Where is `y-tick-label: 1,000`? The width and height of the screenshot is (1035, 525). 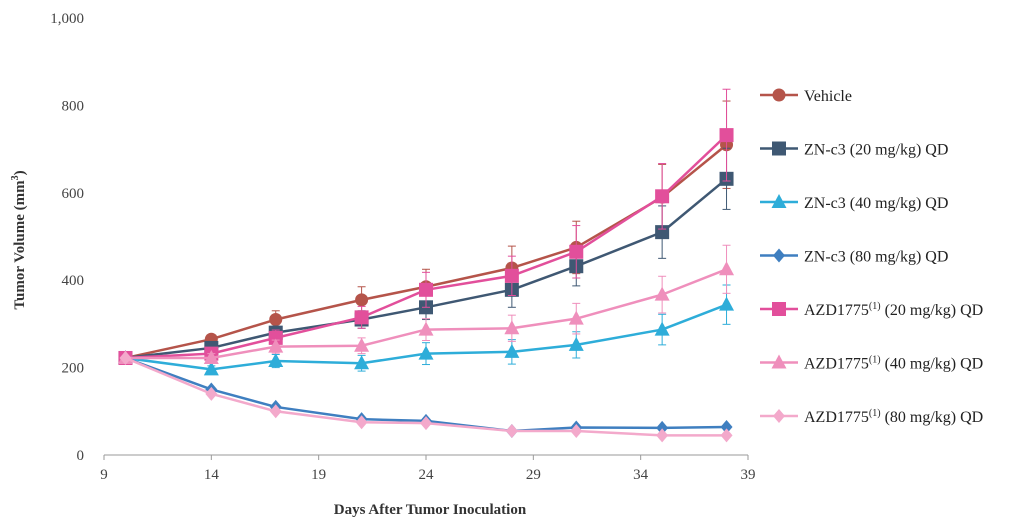
y-tick-label: 1,000 is located at coordinates (67, 19).